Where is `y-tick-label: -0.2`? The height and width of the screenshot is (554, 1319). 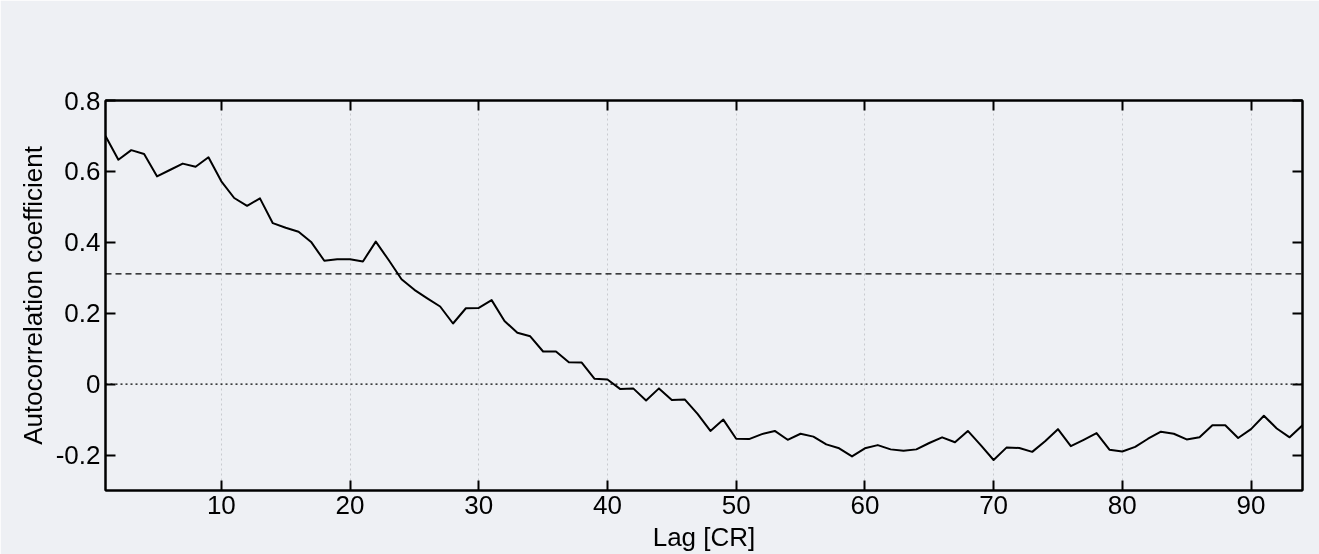 y-tick-label: -0.2 is located at coordinates (78, 455).